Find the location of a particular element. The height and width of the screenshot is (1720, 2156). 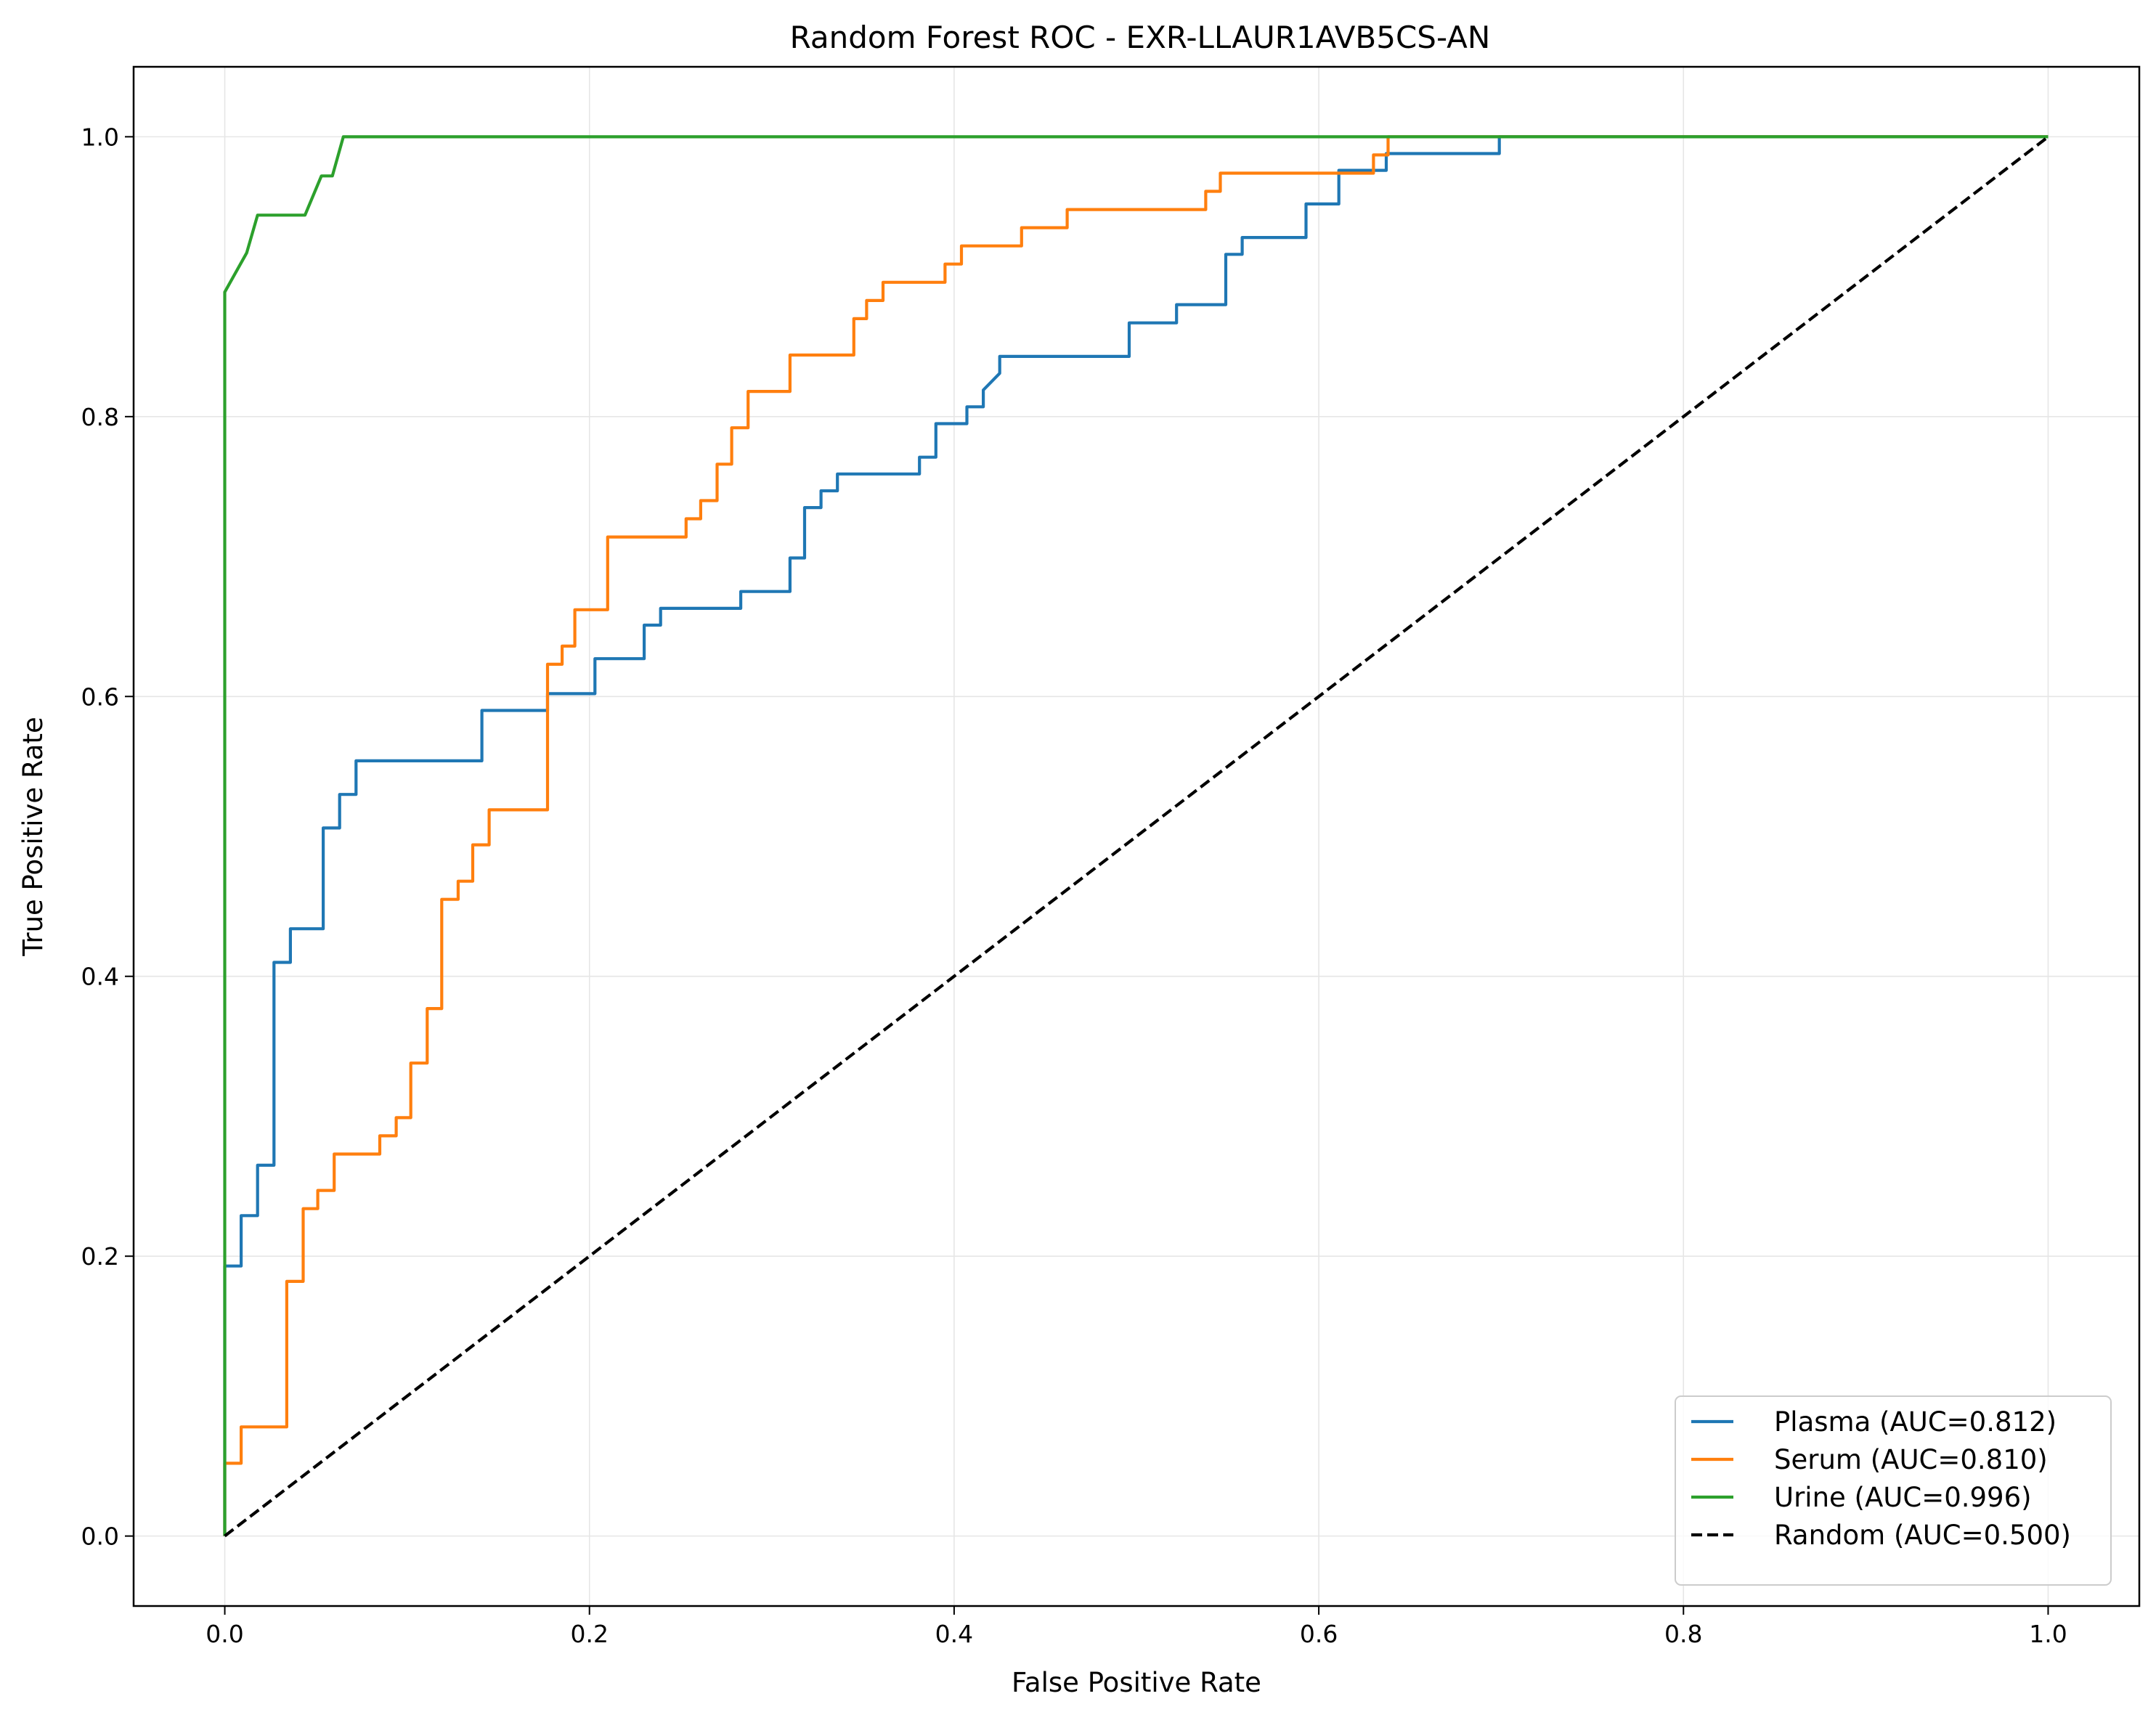

y-tick-label-5: 1.0 is located at coordinates (100, 137).